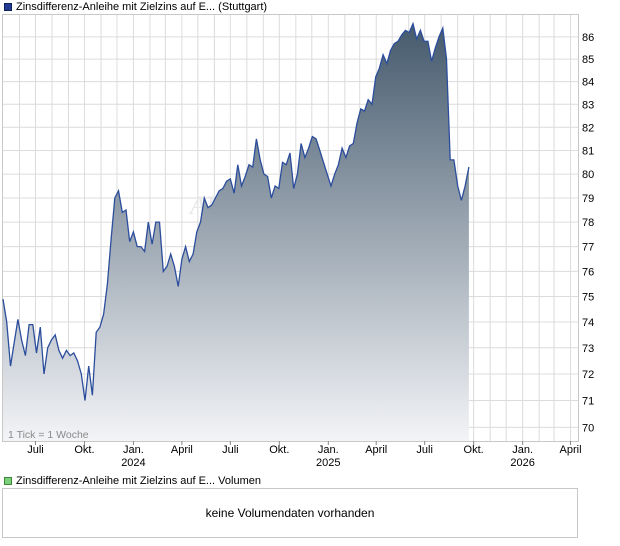 The height and width of the screenshot is (546, 620). What do you see at coordinates (588, 223) in the screenshot?
I see `y-tick-label: 78` at bounding box center [588, 223].